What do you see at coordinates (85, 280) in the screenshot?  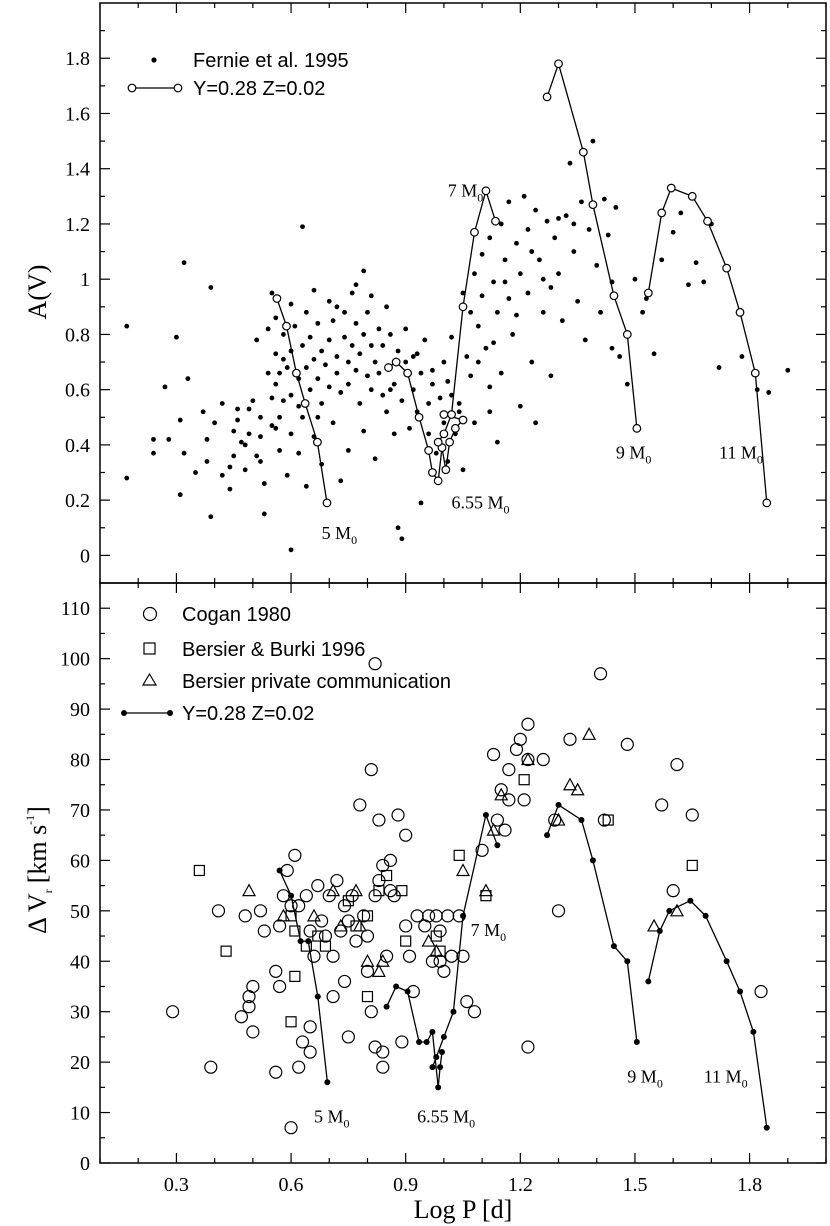 I see `y-tick-label: 1` at bounding box center [85, 280].